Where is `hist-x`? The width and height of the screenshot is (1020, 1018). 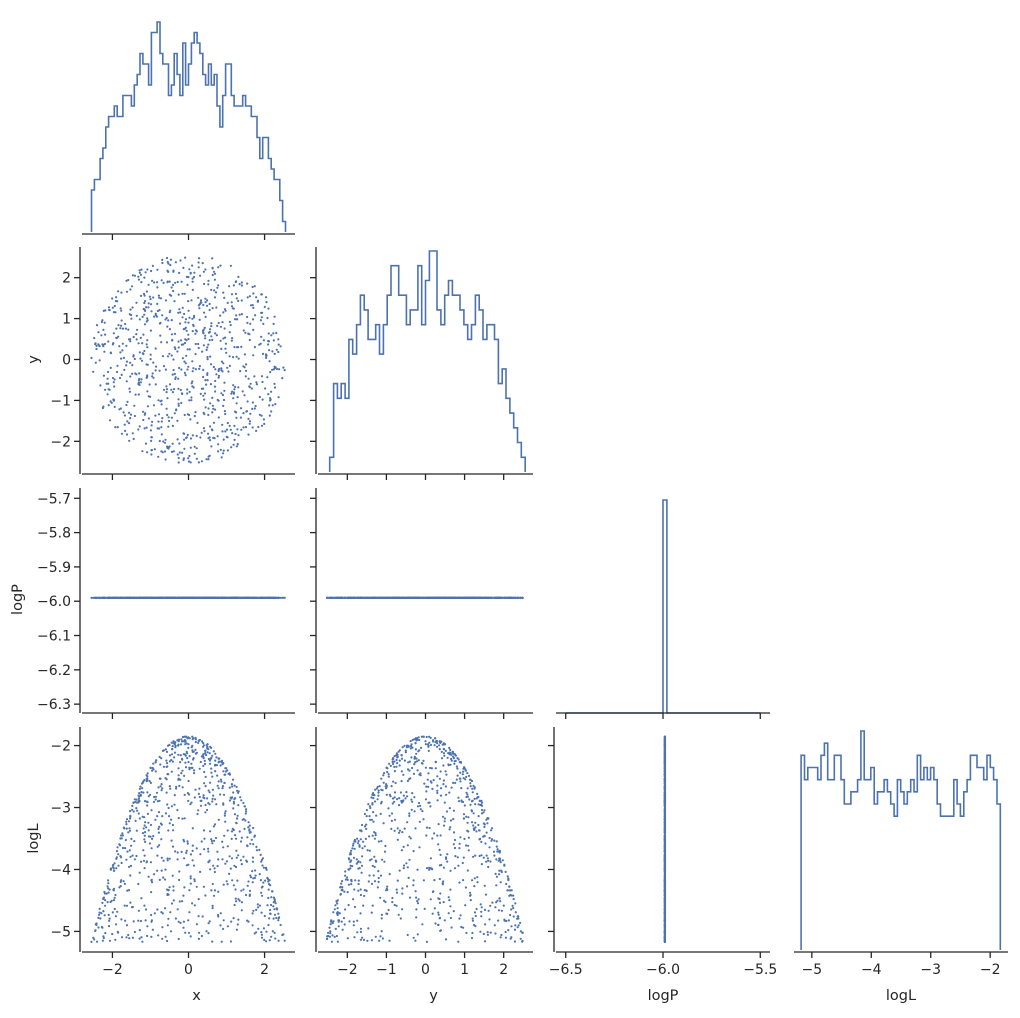 hist-x is located at coordinates (188, 126).